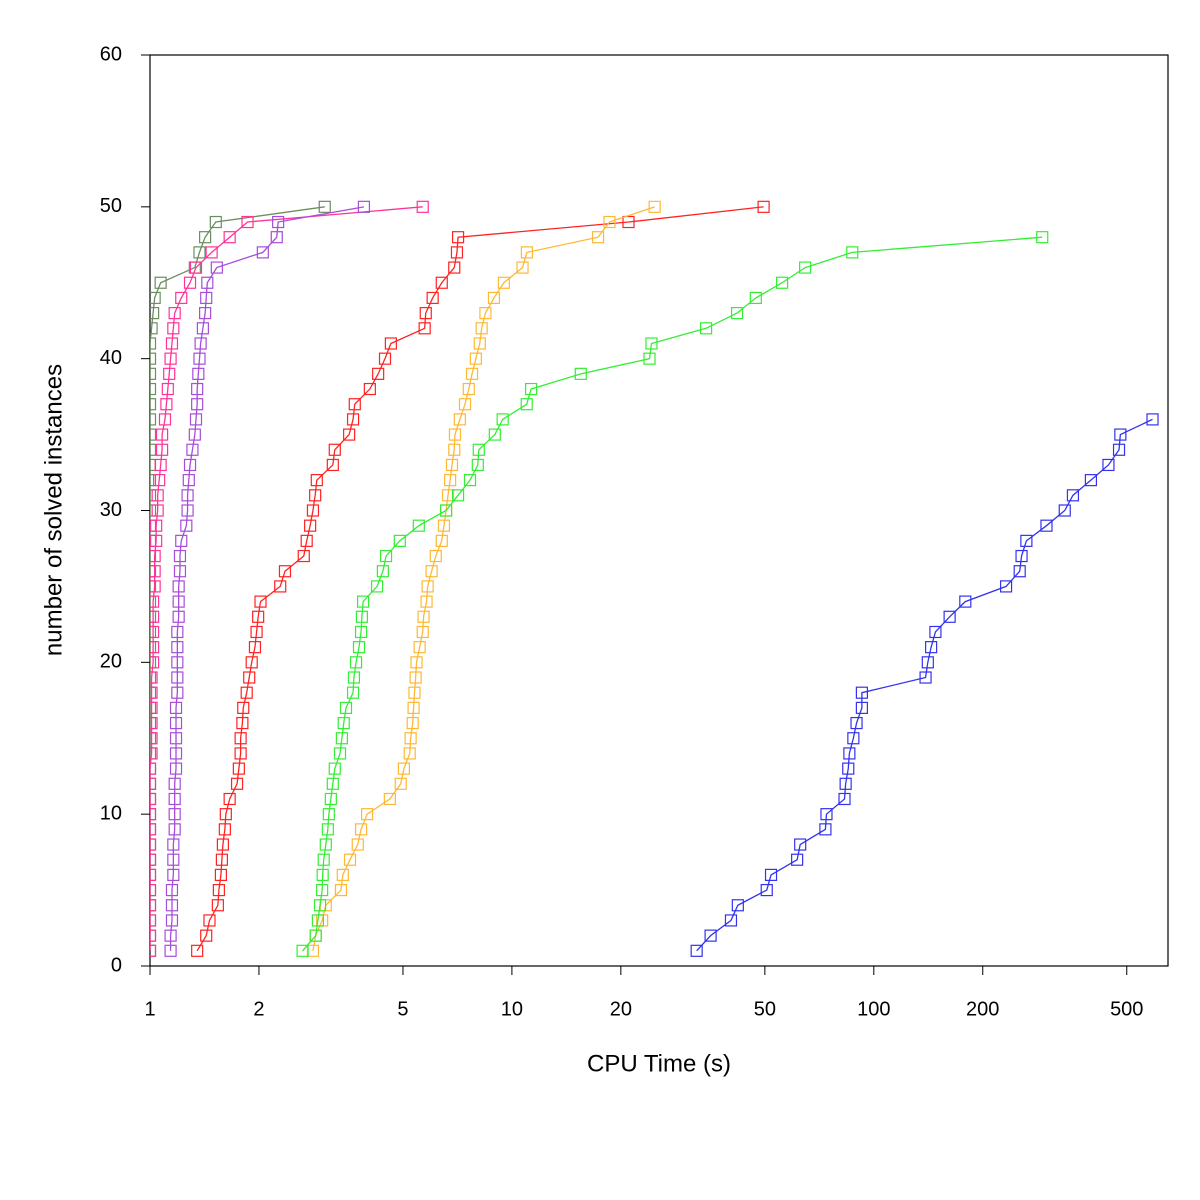  Describe the element at coordinates (402, 1009) in the screenshot. I see `x-tick-label: 5` at that location.